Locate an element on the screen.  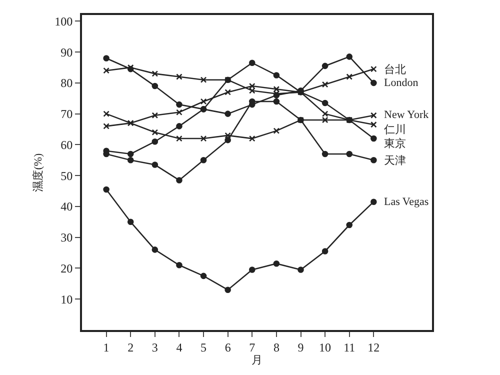
x-tick-label: 11 is located at coordinates (350, 347).